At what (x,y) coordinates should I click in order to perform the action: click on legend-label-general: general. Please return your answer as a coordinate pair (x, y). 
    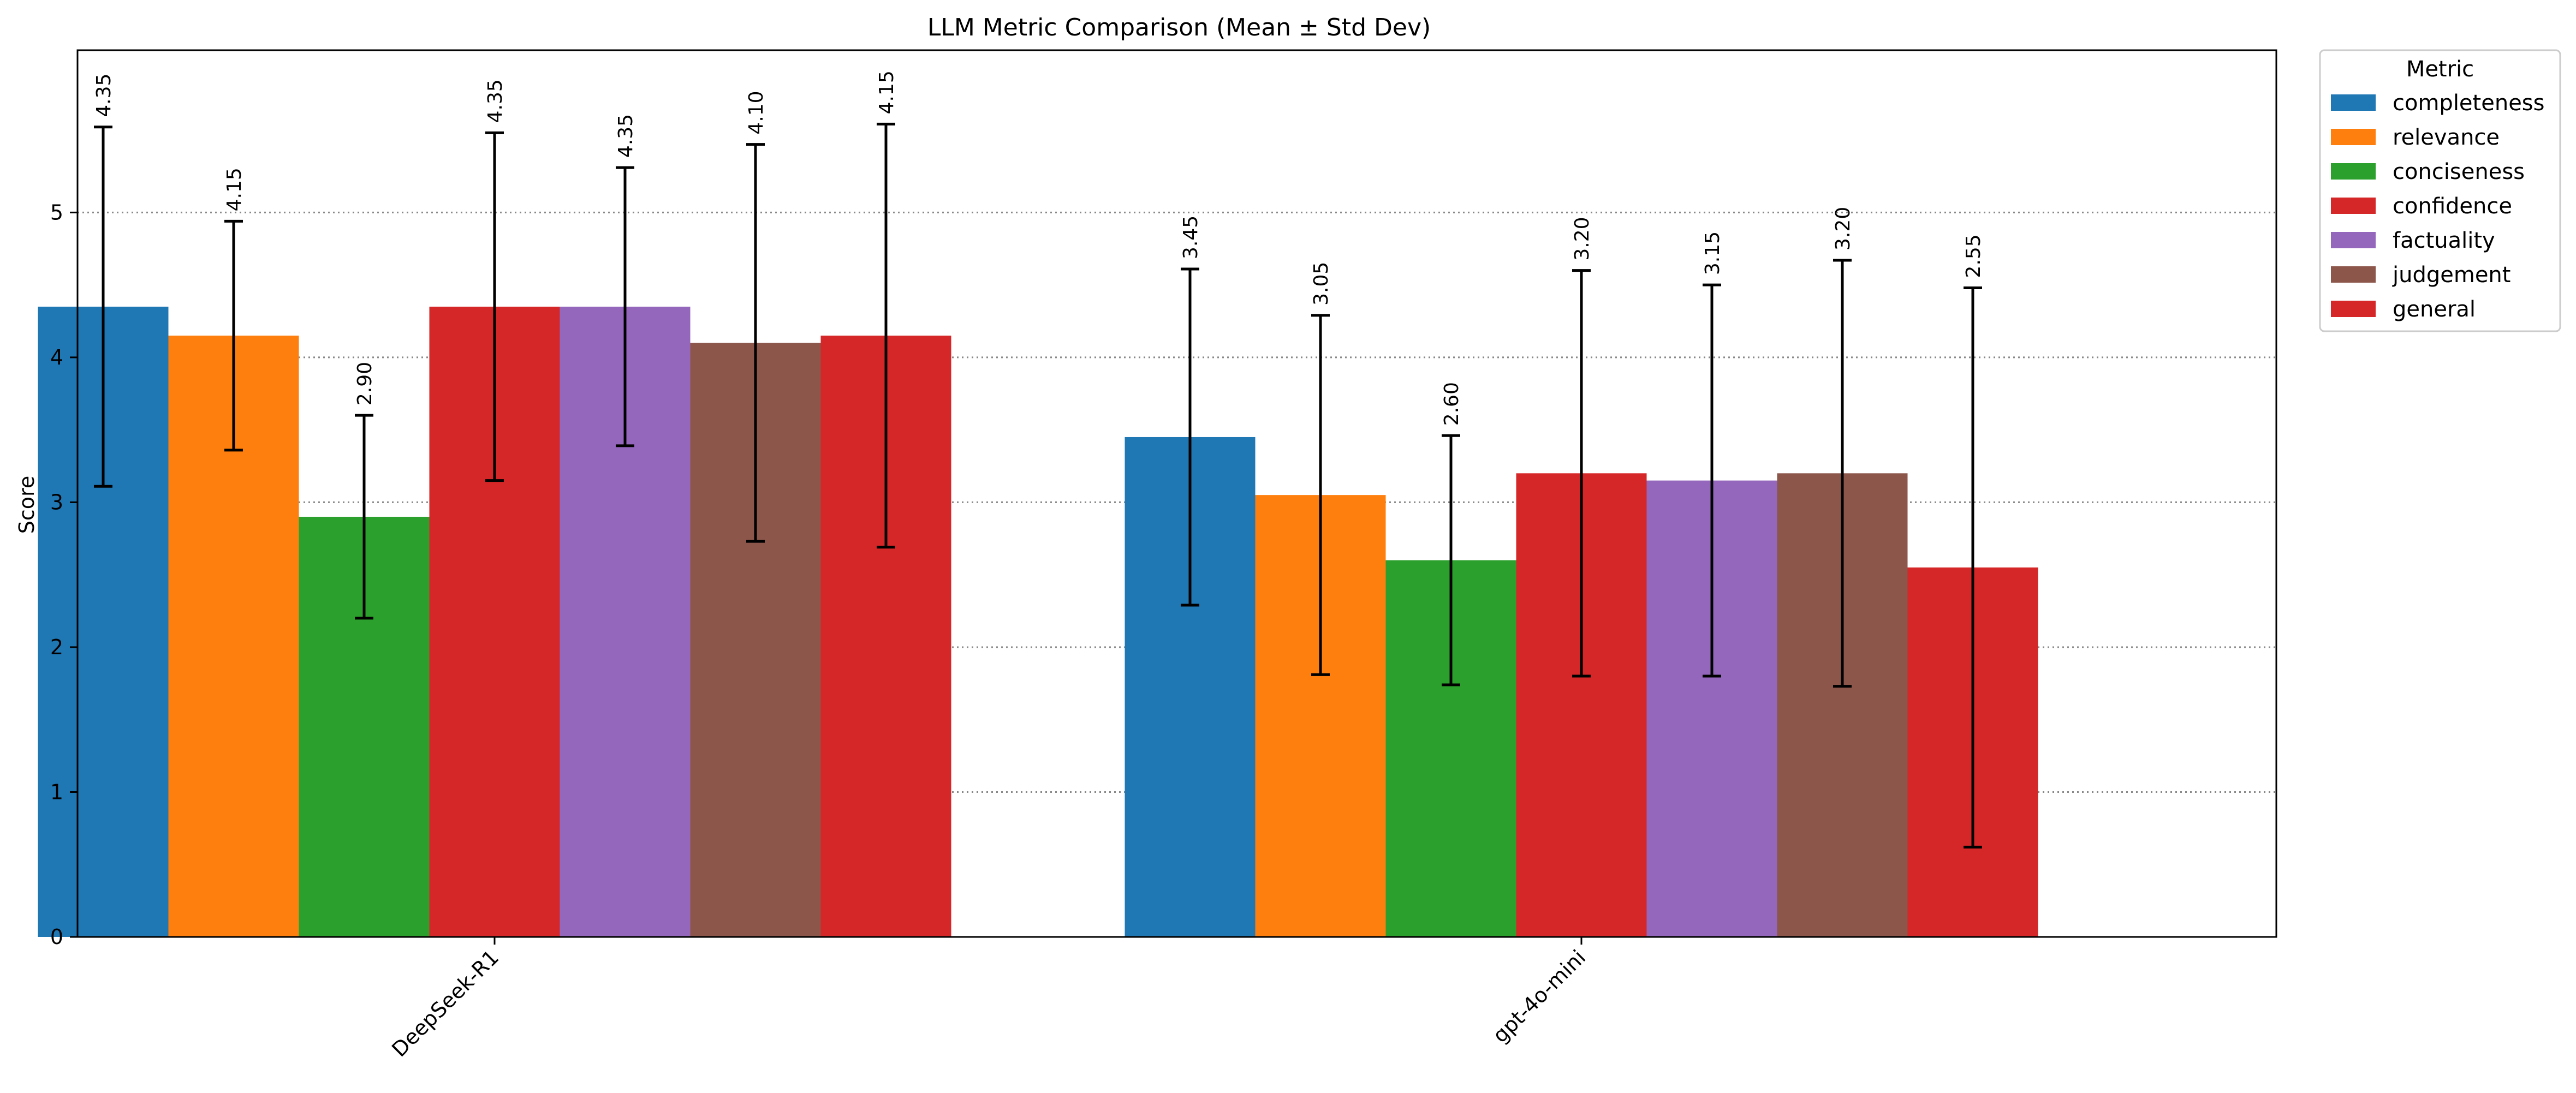
    Looking at the image, I should click on (2434, 309).